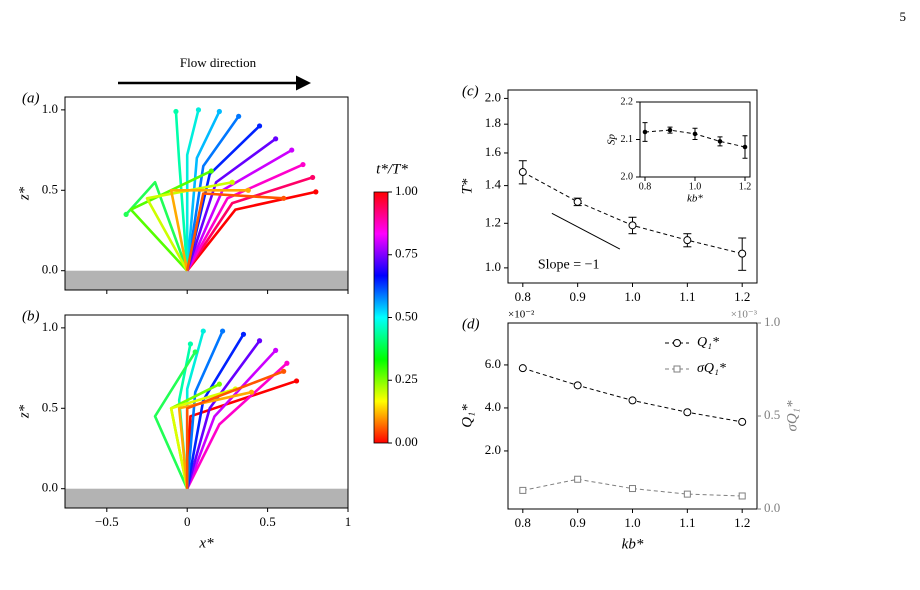 Image resolution: width=920 pixels, height=590 pixels. Describe the element at coordinates (708, 342) in the screenshot. I see `legend-label: Q₁*` at that location.